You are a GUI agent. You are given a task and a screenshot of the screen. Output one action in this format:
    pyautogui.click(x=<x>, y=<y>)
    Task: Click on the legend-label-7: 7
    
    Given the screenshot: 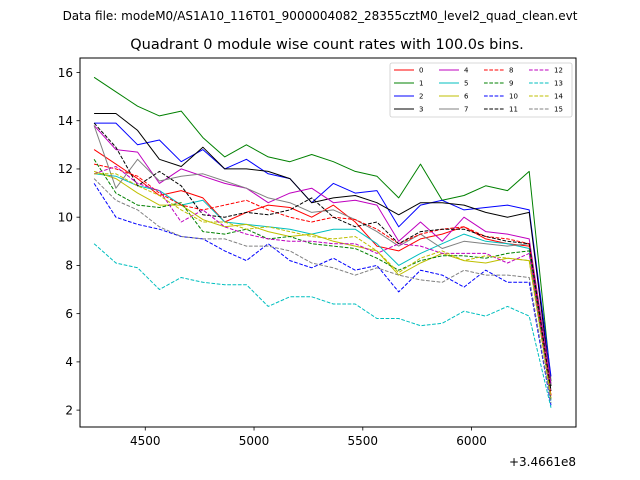 What is the action you would take?
    pyautogui.click(x=466, y=110)
    